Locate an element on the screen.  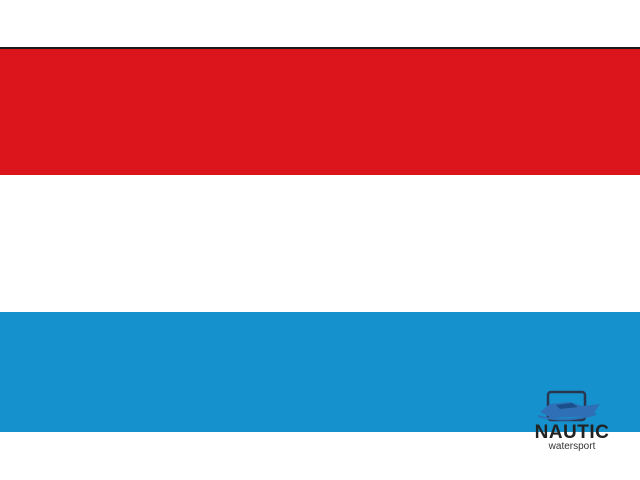
logo-name: NAUTIC is located at coordinates (572, 432).